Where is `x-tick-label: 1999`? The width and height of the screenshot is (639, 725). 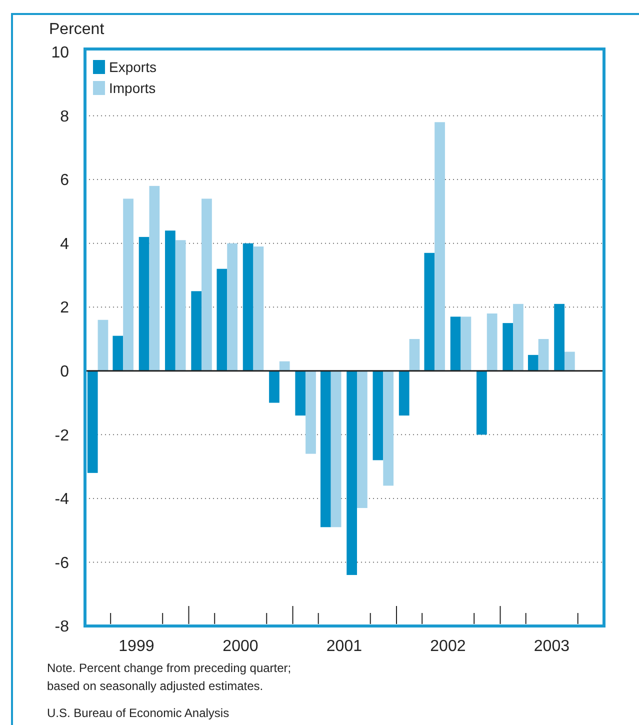 x-tick-label: 1999 is located at coordinates (136, 646).